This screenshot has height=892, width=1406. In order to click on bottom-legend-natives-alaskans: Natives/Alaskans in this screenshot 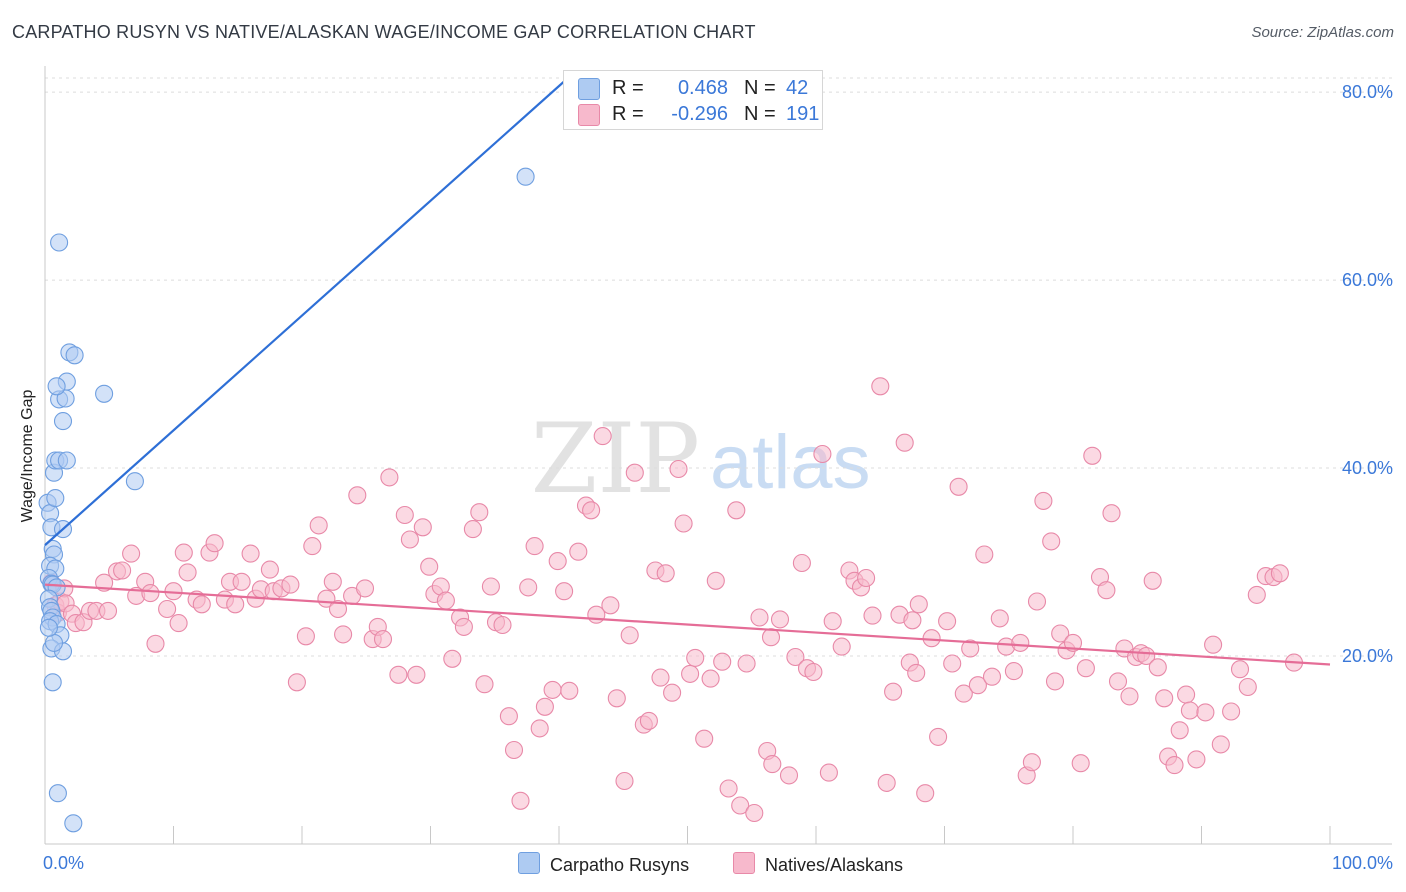, I will do `click(818, 864)`.